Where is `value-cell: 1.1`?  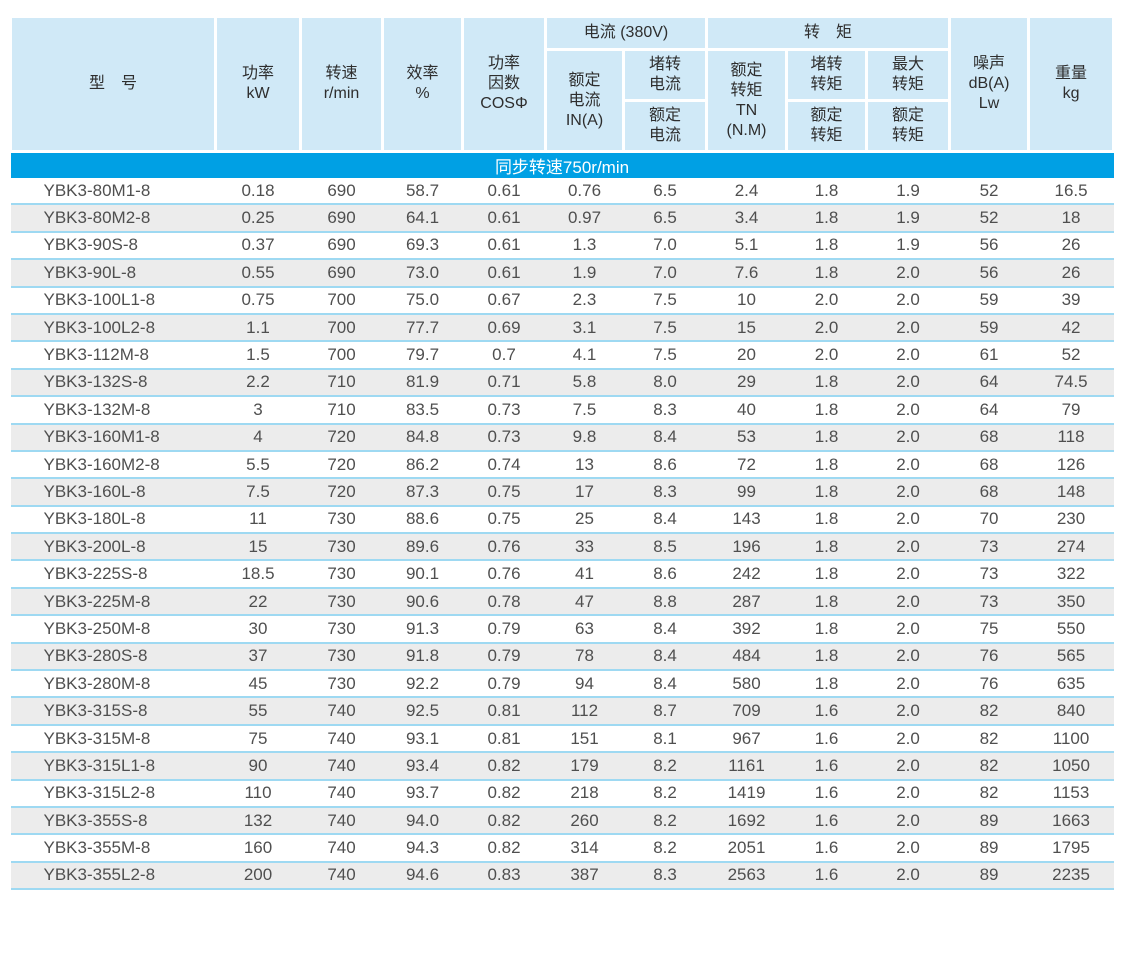
value-cell: 1.1 is located at coordinates (258, 328).